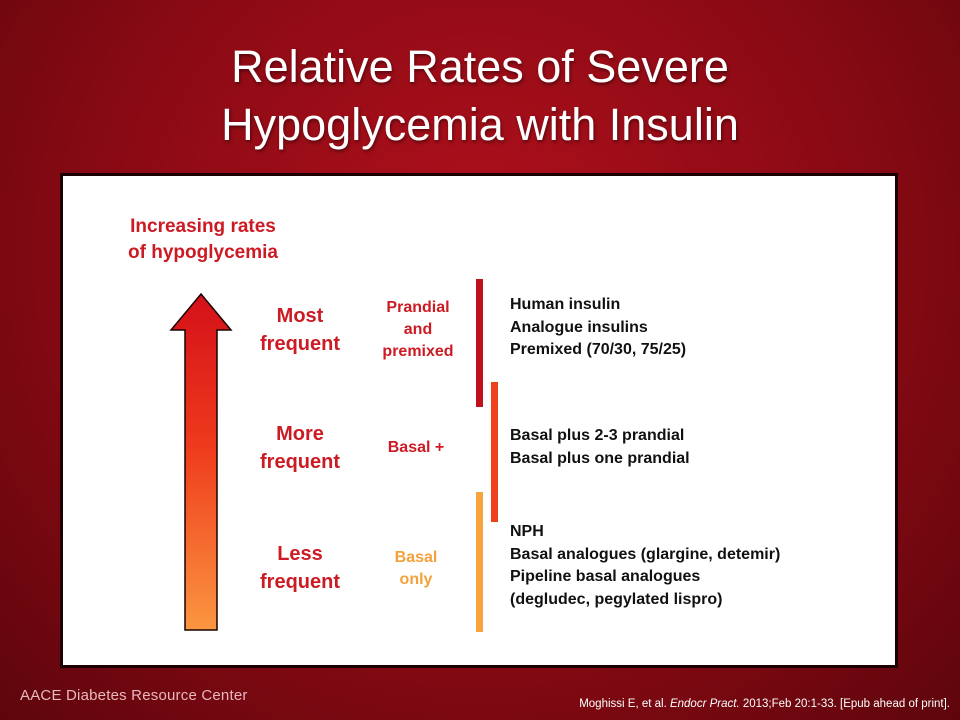 This screenshot has width=960, height=720. What do you see at coordinates (480, 124) in the screenshot?
I see `slide-title-line-2: Hypoglycemia with Insulin` at bounding box center [480, 124].